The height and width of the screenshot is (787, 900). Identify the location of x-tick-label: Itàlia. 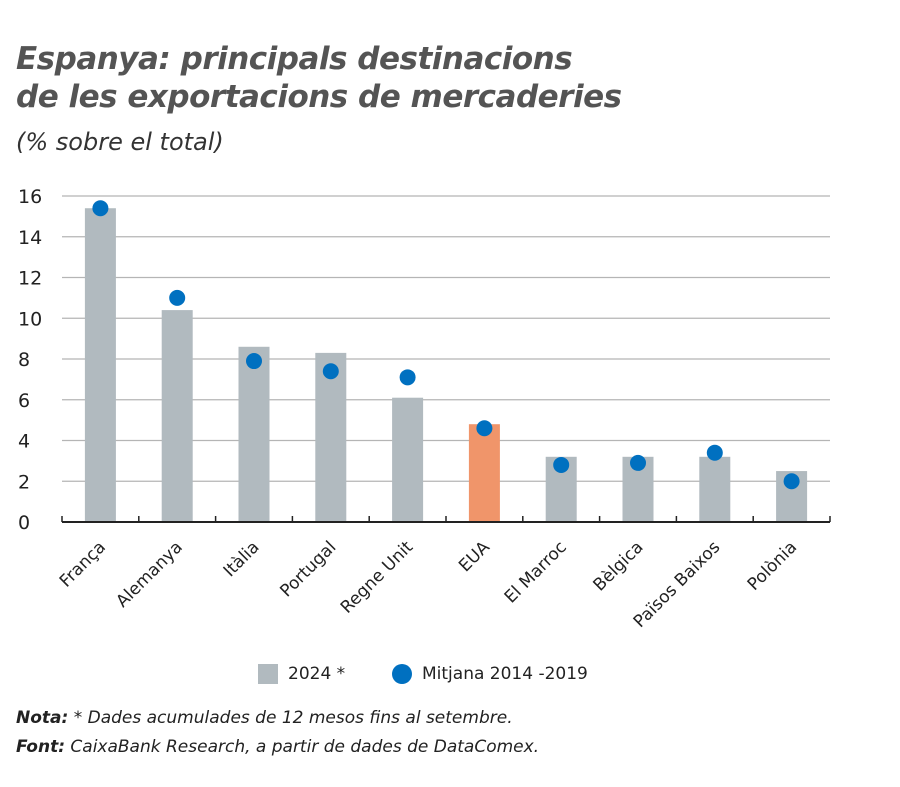
(242, 559).